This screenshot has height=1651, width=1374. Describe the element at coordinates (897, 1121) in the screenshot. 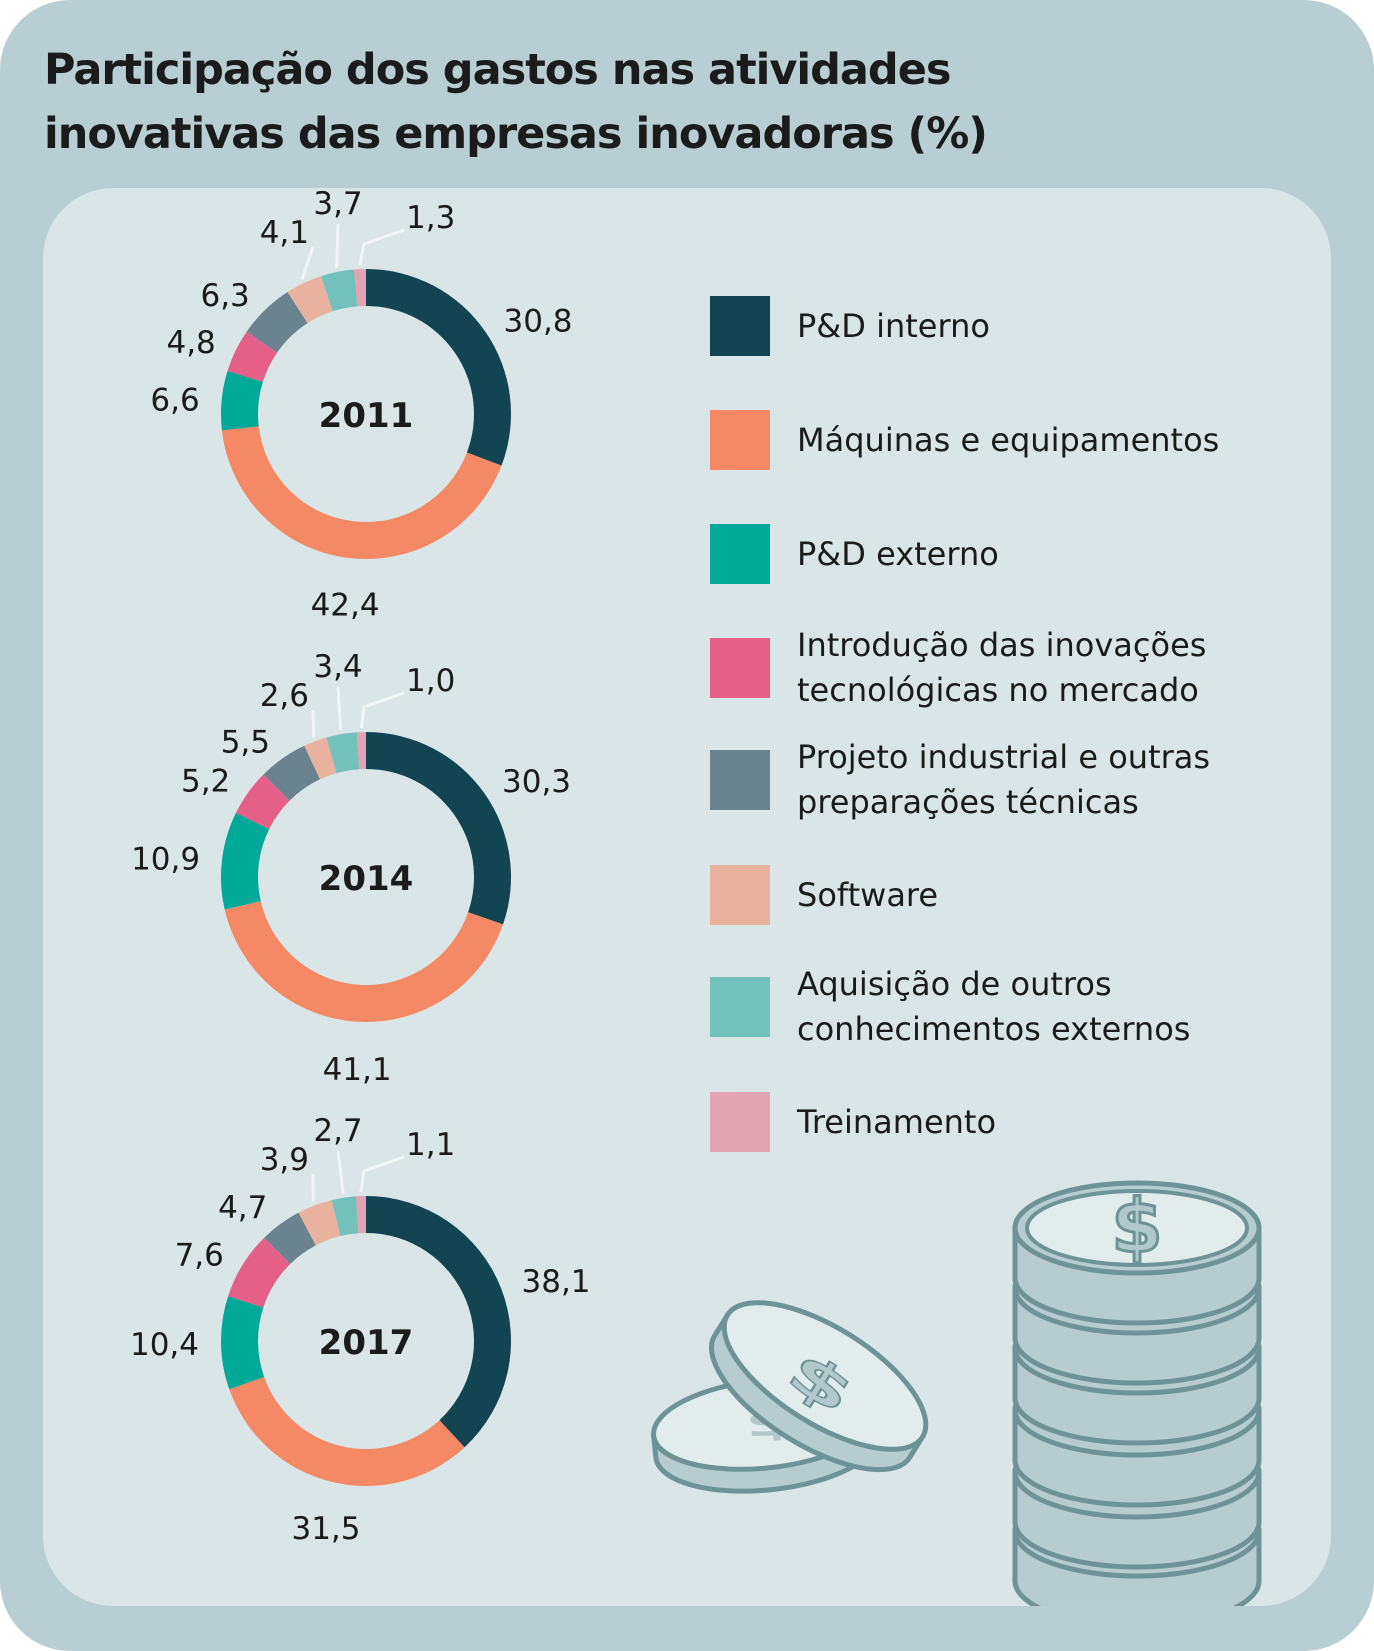

I see `legend-label-treinamento: Treinamento` at that location.